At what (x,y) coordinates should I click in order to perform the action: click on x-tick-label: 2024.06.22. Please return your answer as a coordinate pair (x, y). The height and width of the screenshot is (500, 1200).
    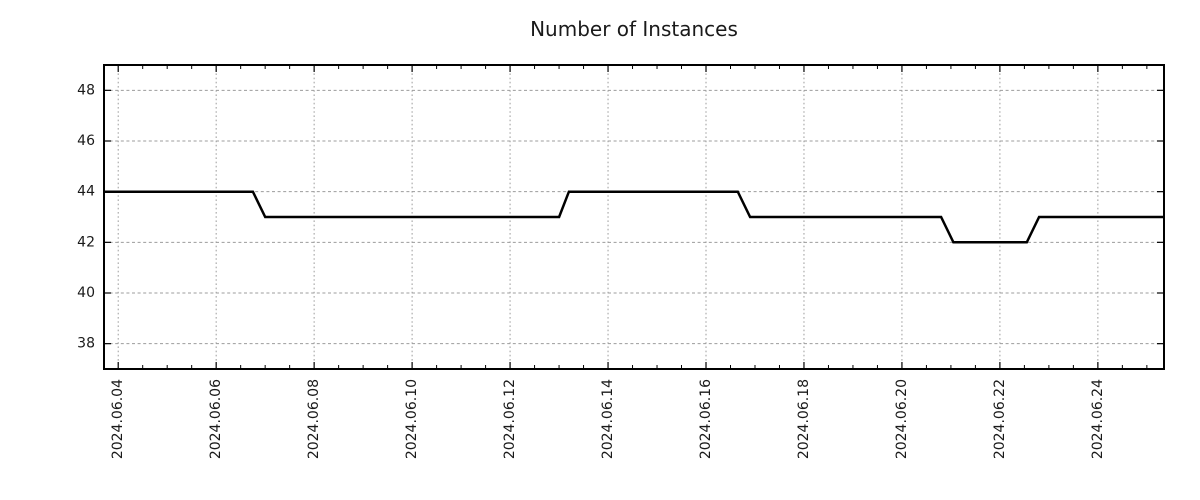
    Looking at the image, I should click on (1000, 419).